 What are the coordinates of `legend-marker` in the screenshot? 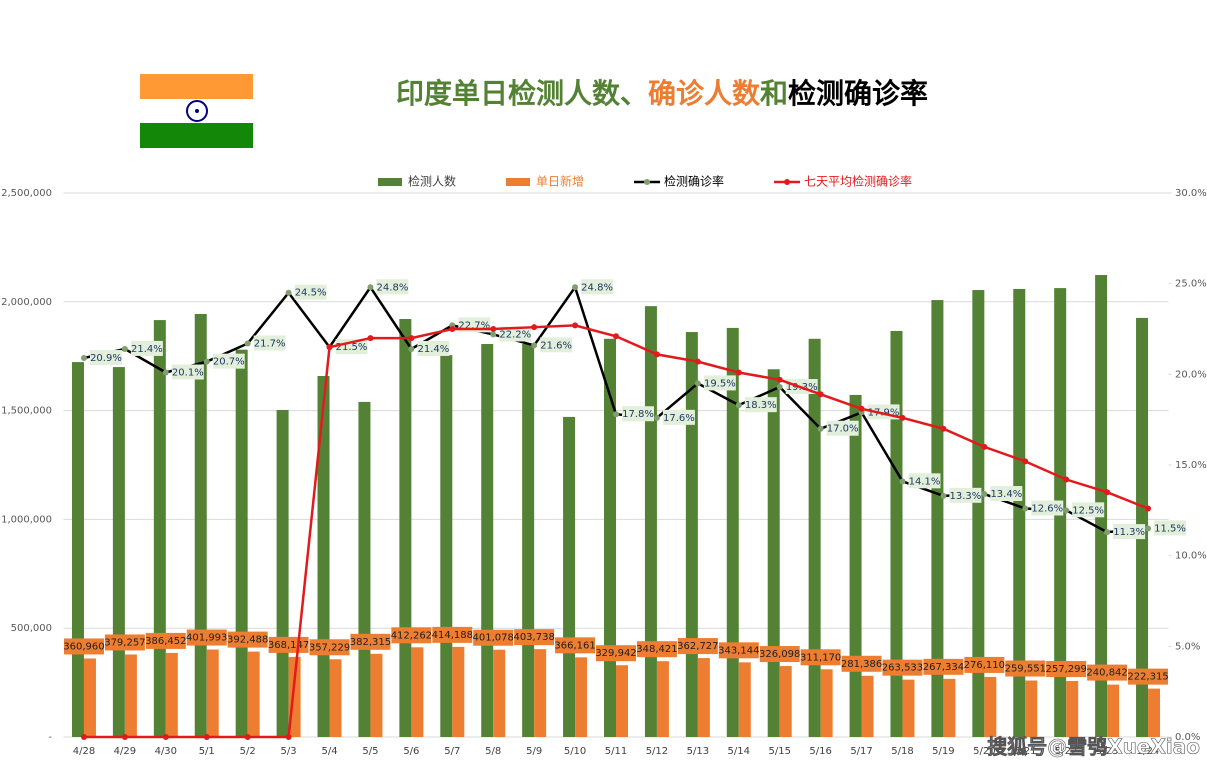 It's located at (647, 182).